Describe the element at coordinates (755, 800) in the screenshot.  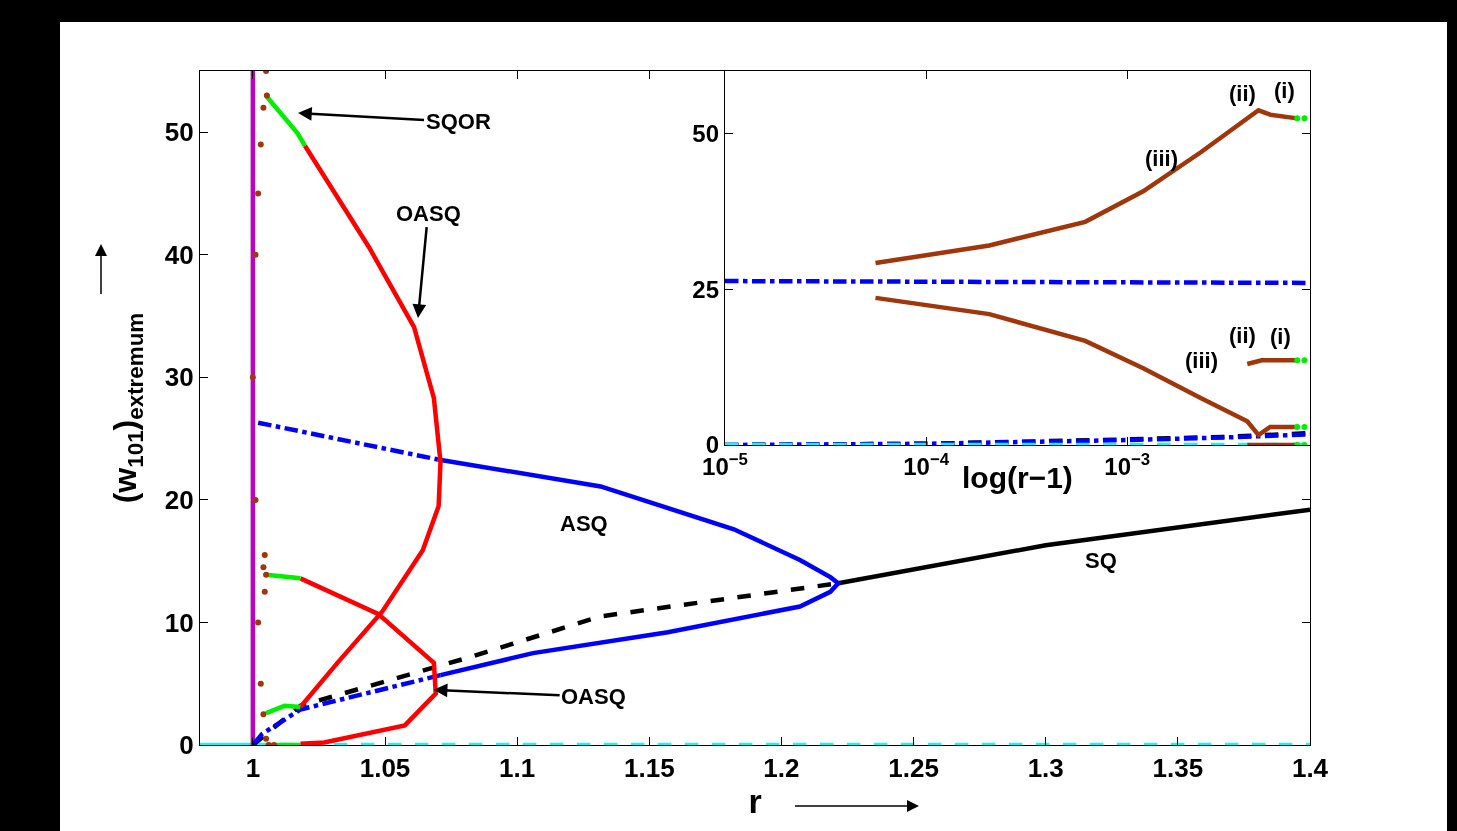
I see `x-axis-title: r` at that location.